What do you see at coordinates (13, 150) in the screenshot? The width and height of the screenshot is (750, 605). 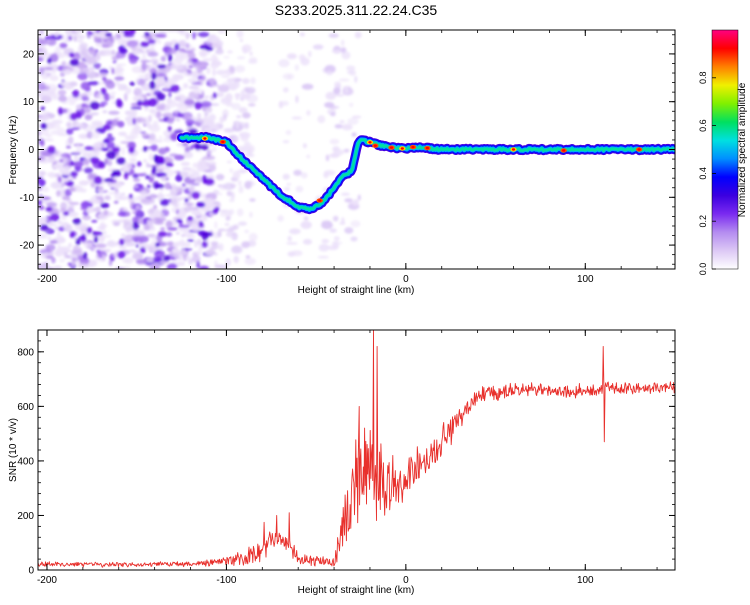 I see `spectrogram-y-axis-label: Frequency (Hz)` at bounding box center [13, 150].